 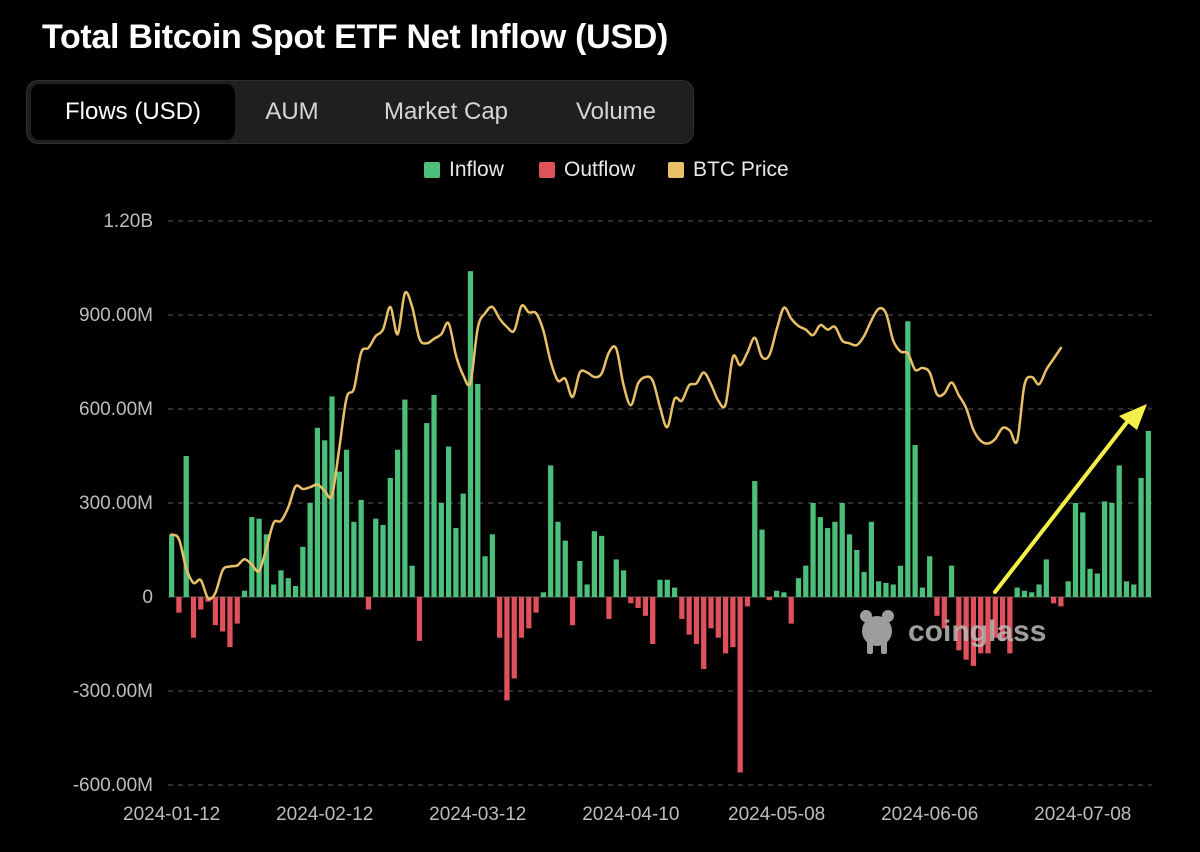 I want to click on legend-item-outflow: Outflow, so click(x=587, y=170).